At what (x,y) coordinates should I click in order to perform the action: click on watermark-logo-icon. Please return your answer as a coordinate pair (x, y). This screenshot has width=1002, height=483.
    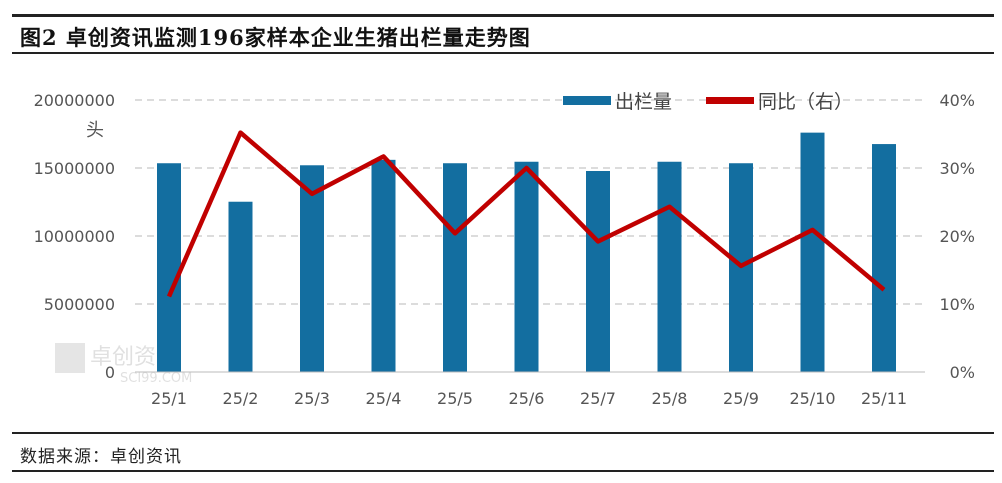
    Looking at the image, I should click on (70, 358).